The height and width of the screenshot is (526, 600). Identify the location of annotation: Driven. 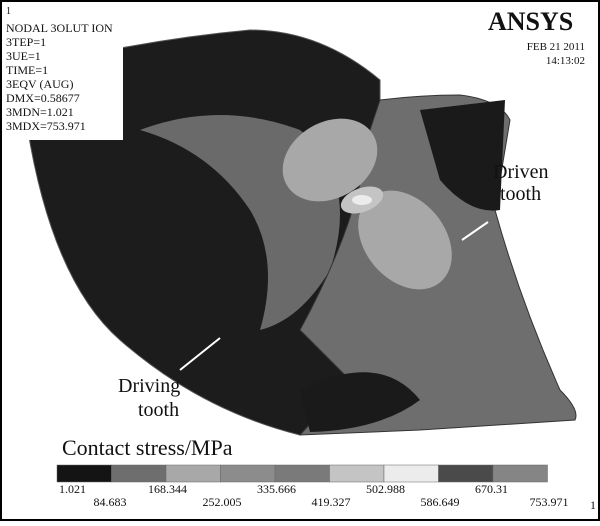
(521, 172).